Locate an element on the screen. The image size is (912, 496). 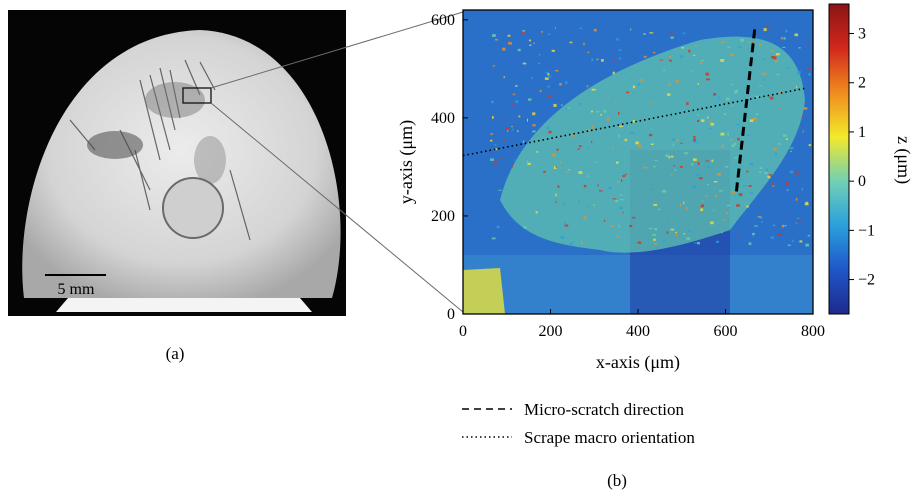
colorbar-tick-label: −1 is located at coordinates (866, 230).